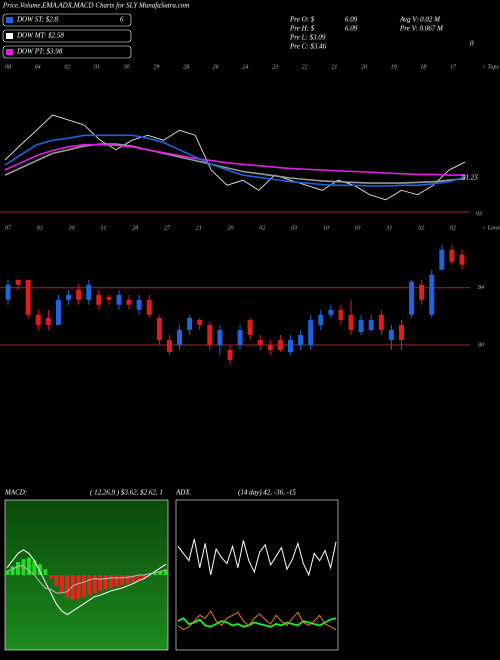 Image resolution: width=500 pixels, height=660 pixels. What do you see at coordinates (481, 287) in the screenshot?
I see `y-tick-label: 84` at bounding box center [481, 287].